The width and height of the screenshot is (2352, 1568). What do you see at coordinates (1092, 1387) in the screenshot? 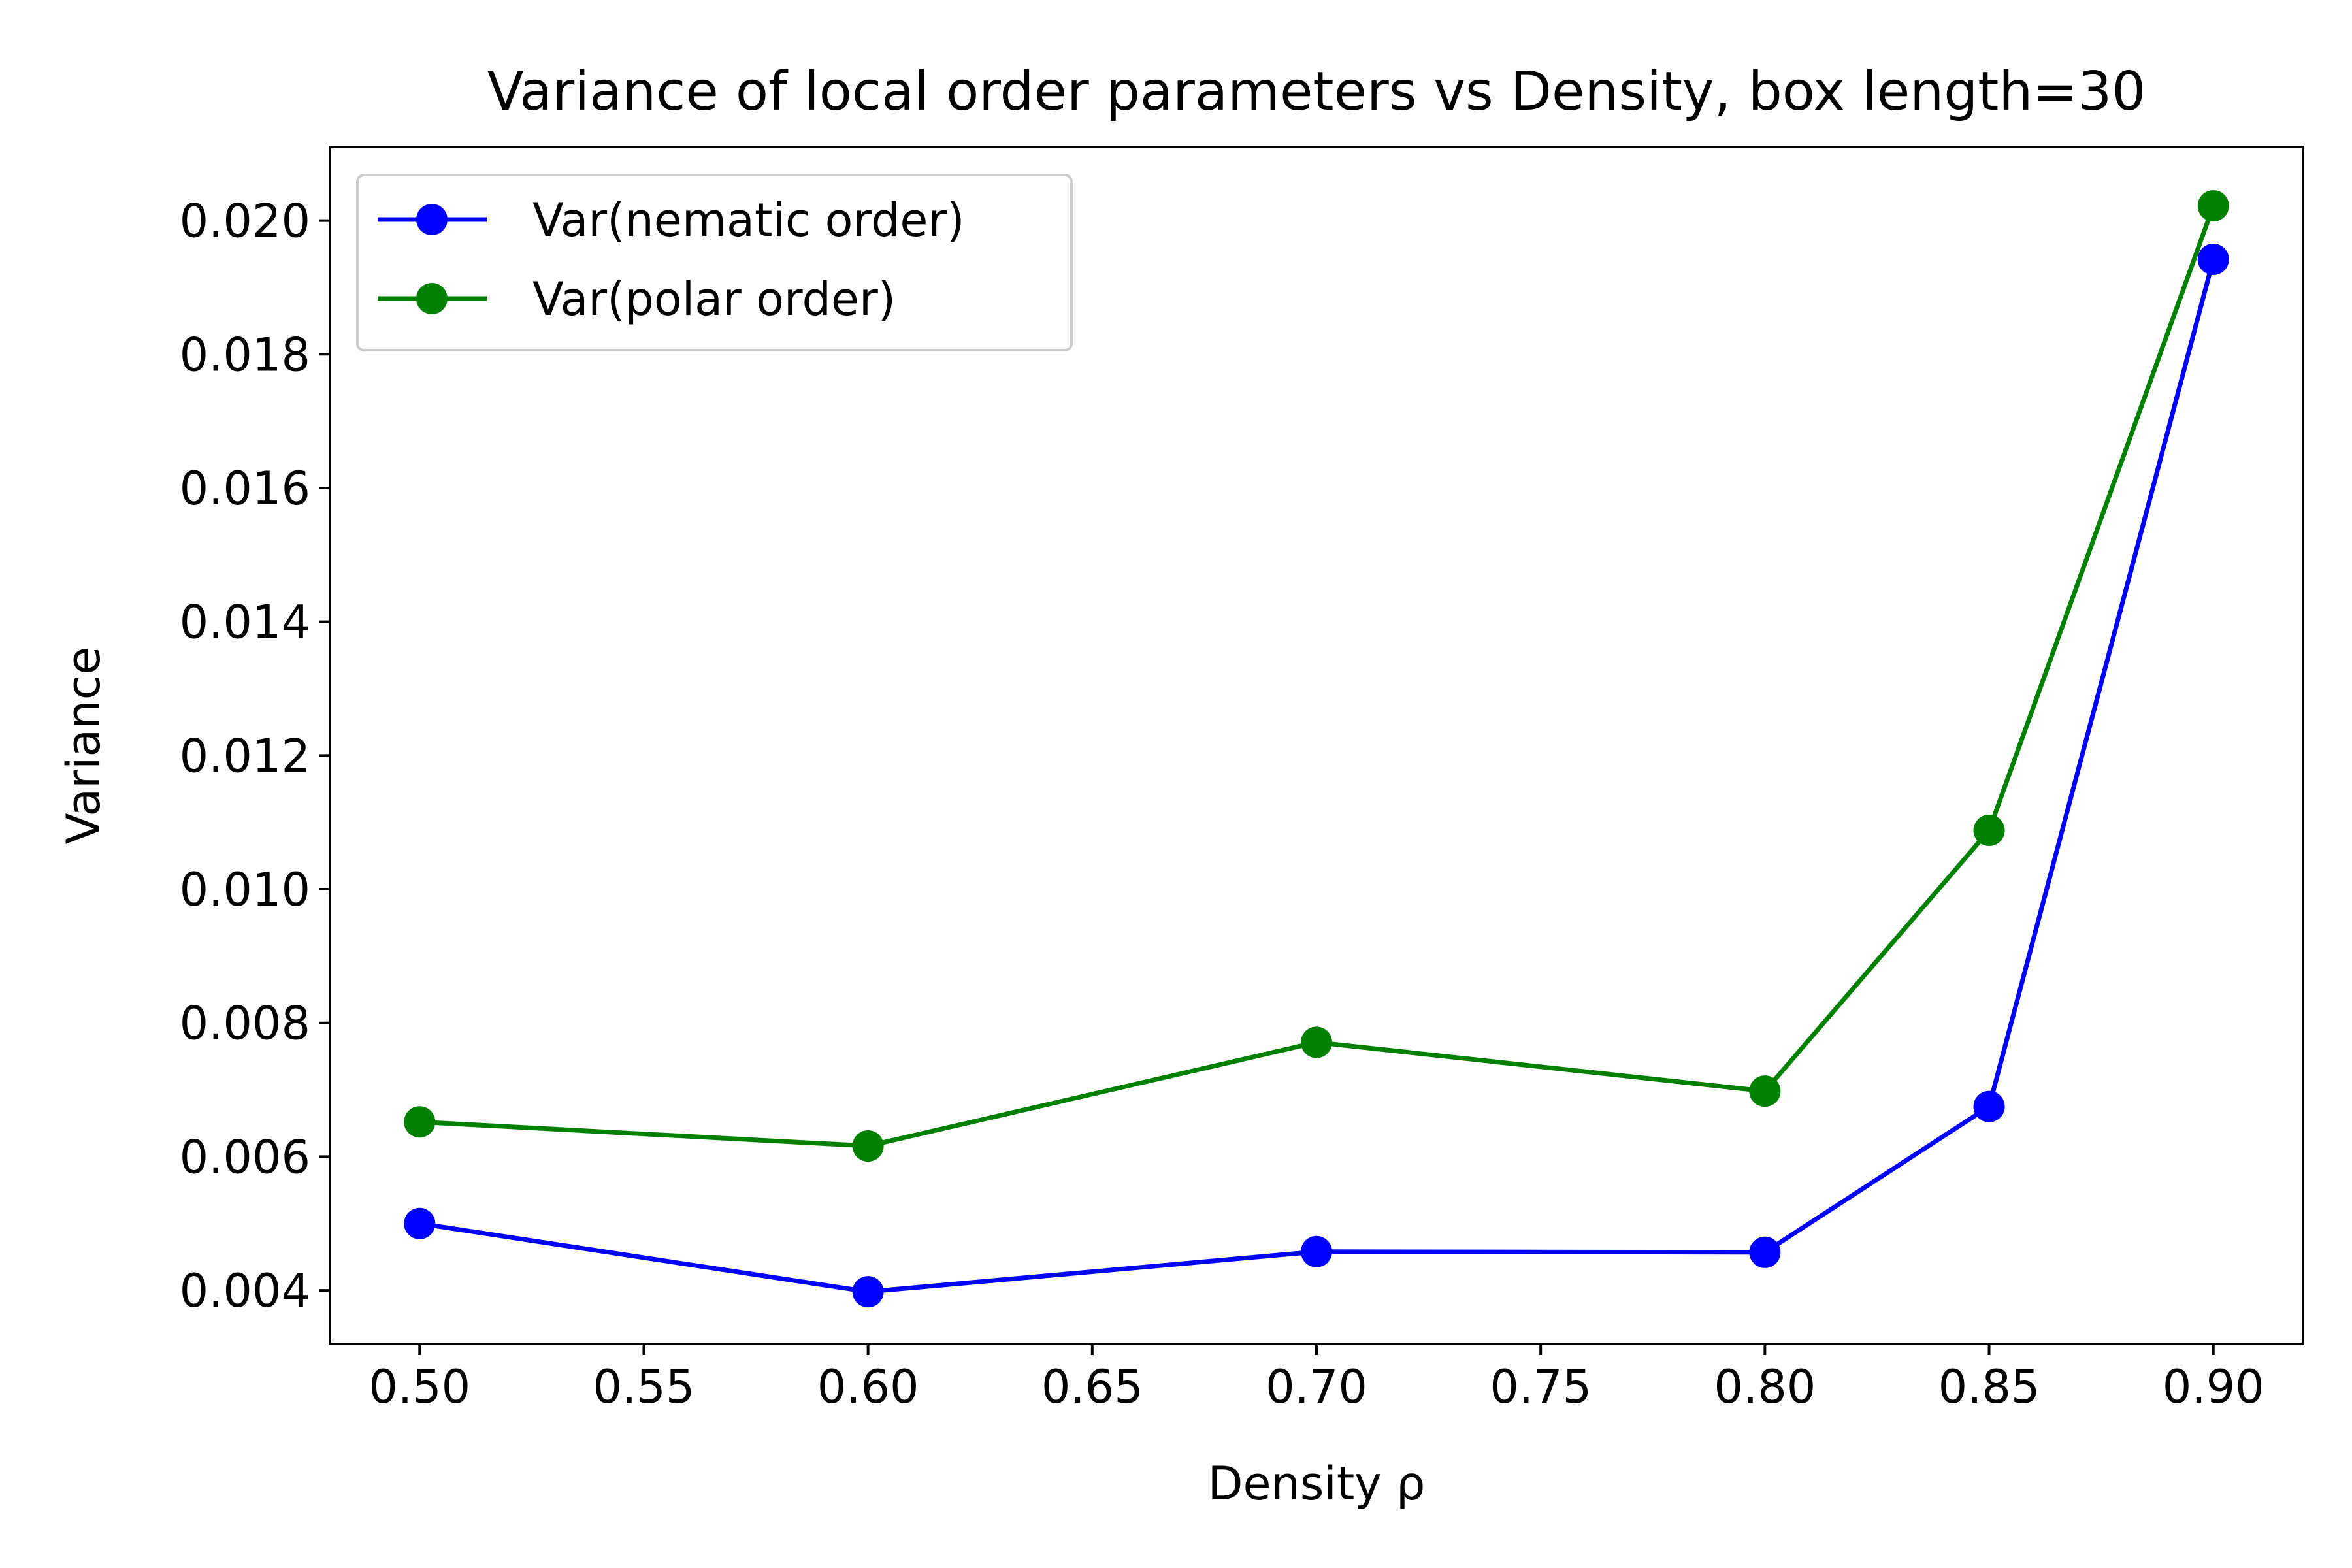
I see `x-tick-label: 0.65` at bounding box center [1092, 1387].